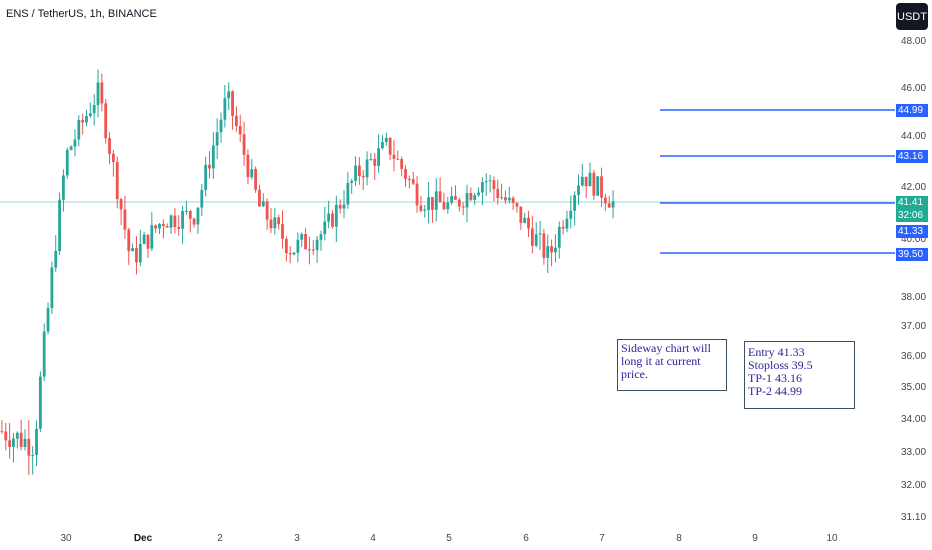 Image resolution: width=932 pixels, height=550 pixels. I want to click on time-axis-tick: Dec, so click(143, 538).